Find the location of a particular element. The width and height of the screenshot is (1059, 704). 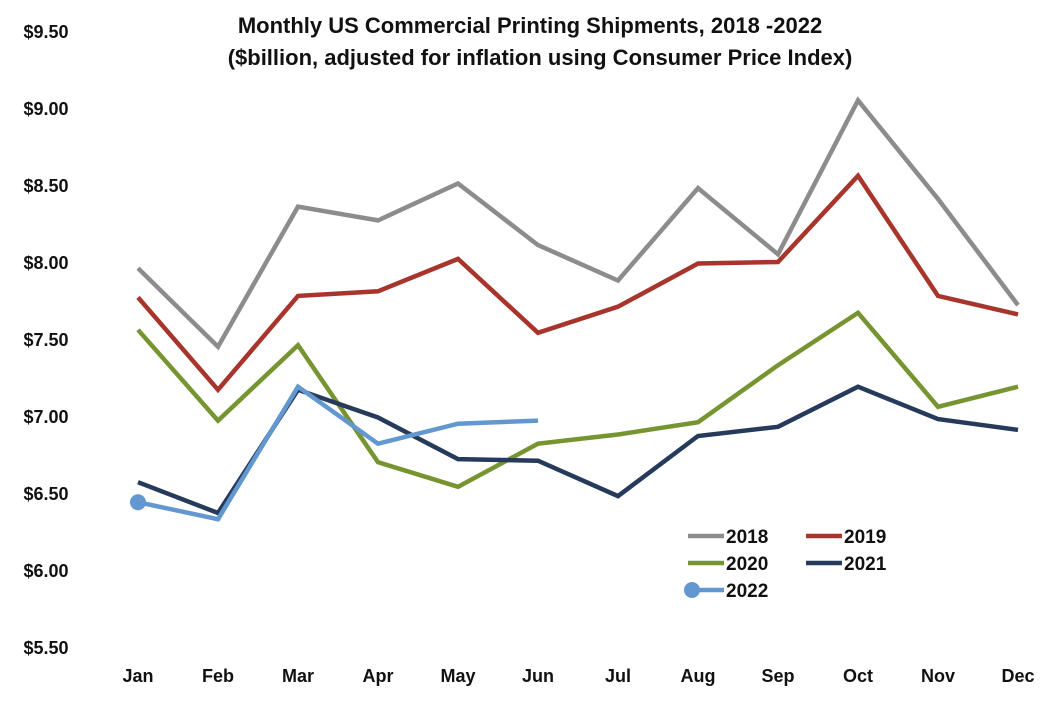

x-axis-ticks: Jan Feb Mar Apr May Jun Jul Aug Sep Oct Nov Dec is located at coordinates (578, 676).